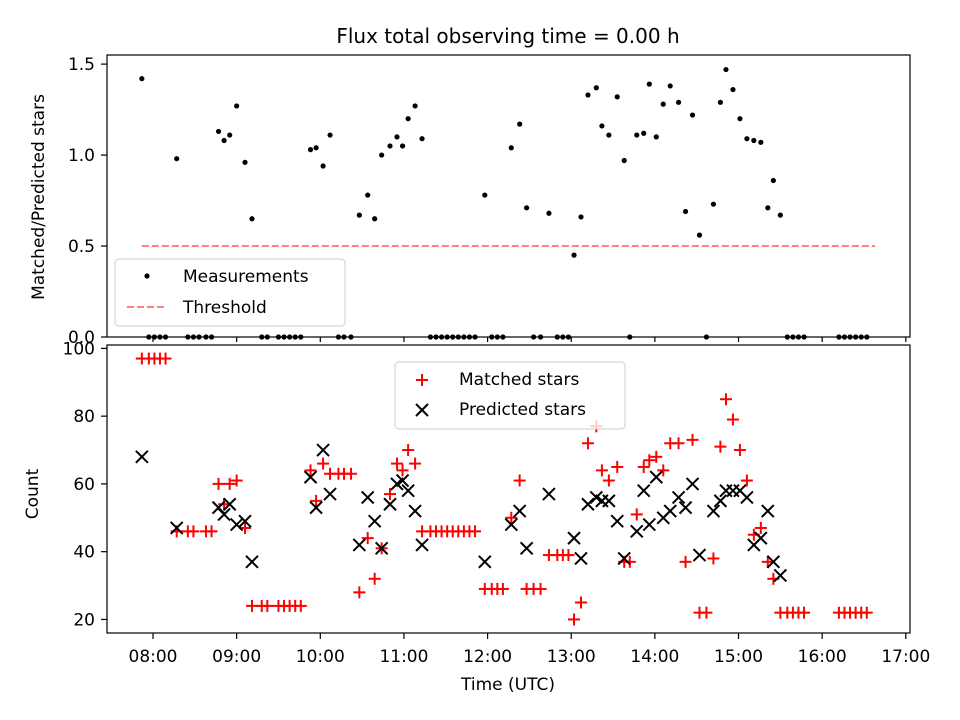 The width and height of the screenshot is (960, 720). Describe the element at coordinates (87, 201) in the screenshot. I see `top-y-ticks: 0.0 0.5 1.0 1.5` at that location.